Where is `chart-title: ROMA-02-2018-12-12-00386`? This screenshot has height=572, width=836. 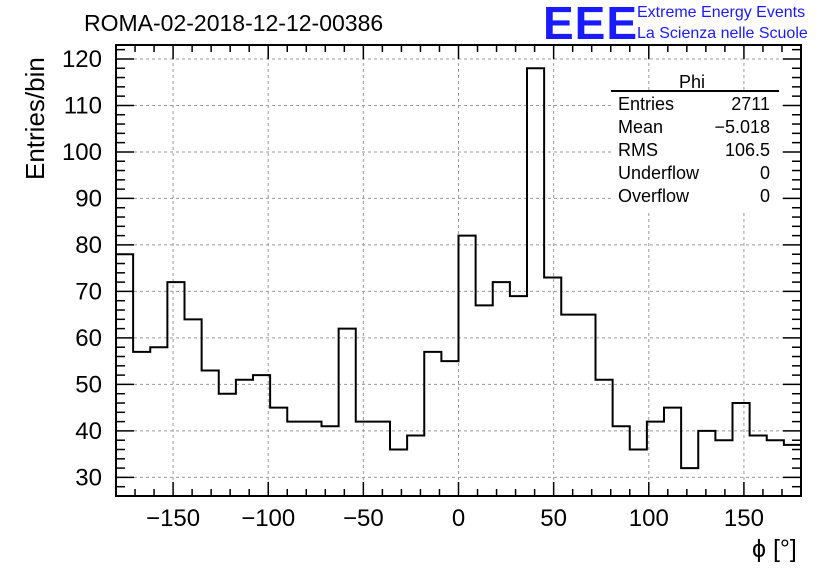 chart-title: ROMA-02-2018-12-12-00386 is located at coordinates (234, 23).